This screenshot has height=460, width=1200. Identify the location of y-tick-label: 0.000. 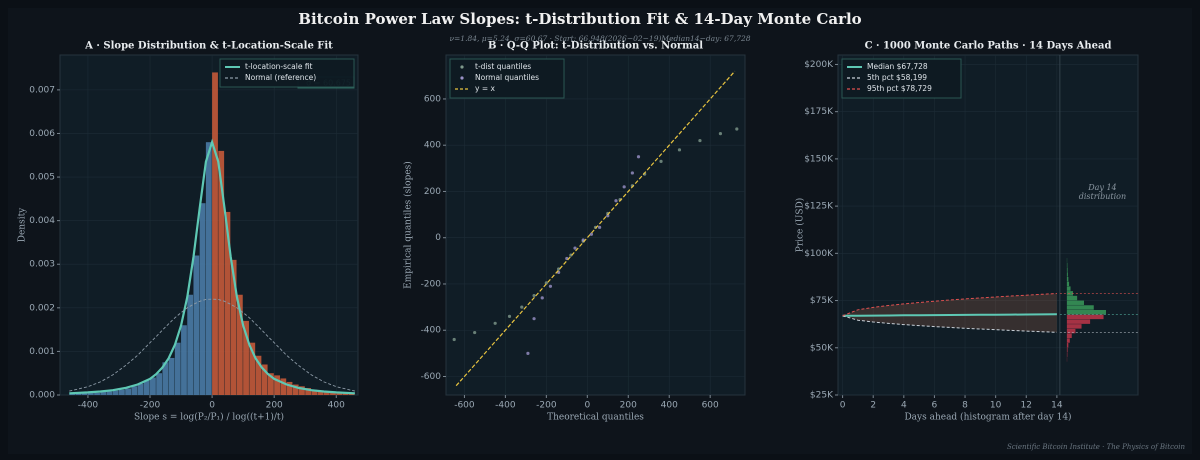
(42, 396).